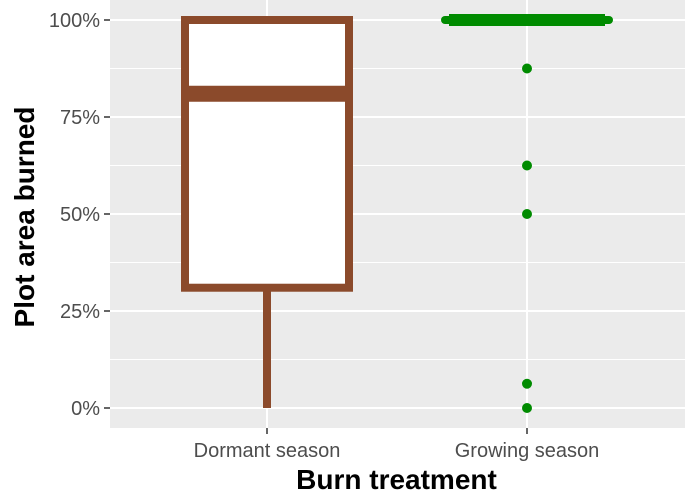 The height and width of the screenshot is (494, 685). Describe the element at coordinates (267, 451) in the screenshot. I see `x-tick-label: Dormant season` at that location.